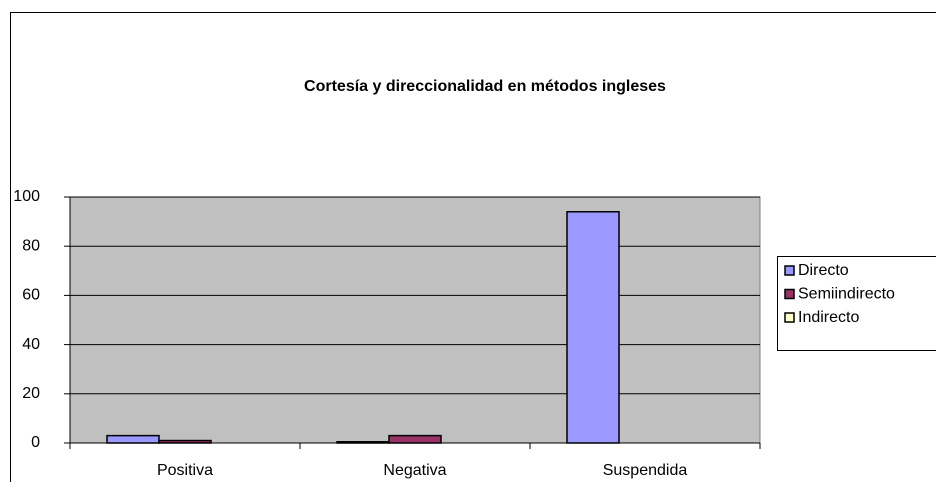 Image resolution: width=936 pixels, height=482 pixels. I want to click on y-tick-label: 40, so click(31, 344).